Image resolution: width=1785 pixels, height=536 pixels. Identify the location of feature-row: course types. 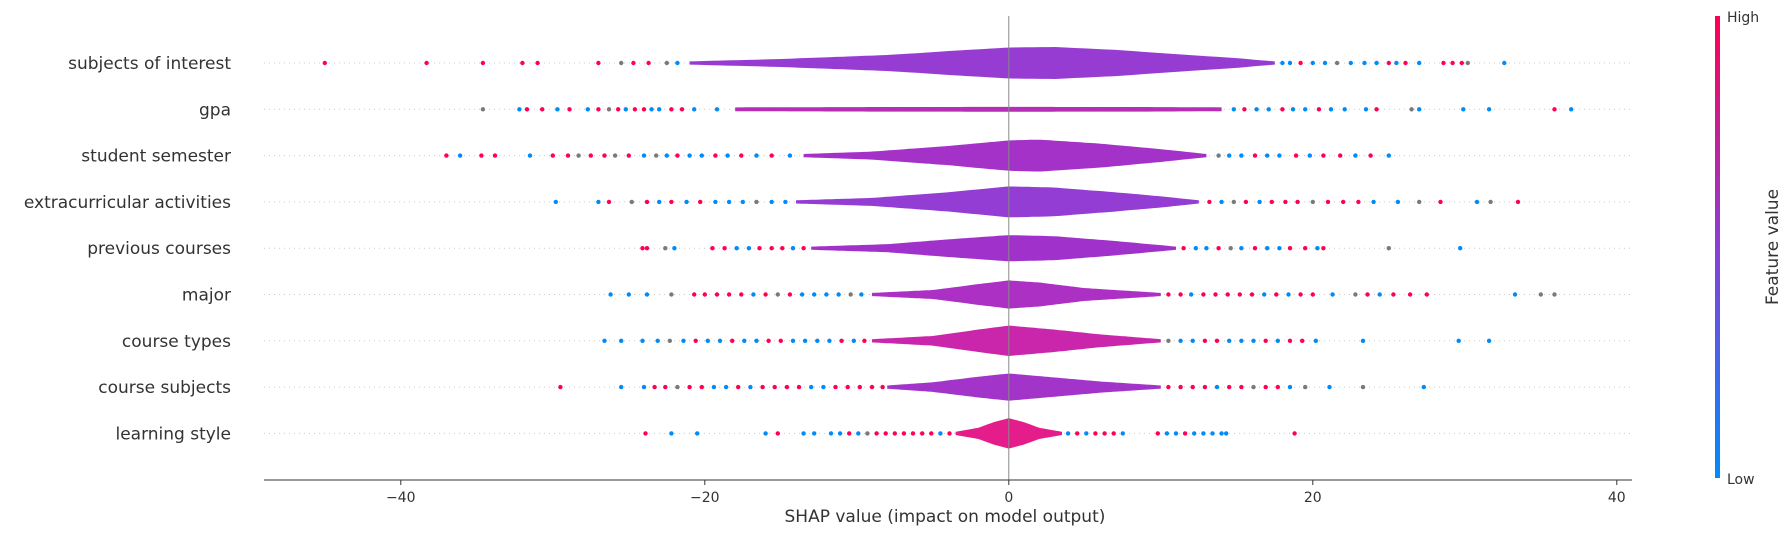
(877, 340).